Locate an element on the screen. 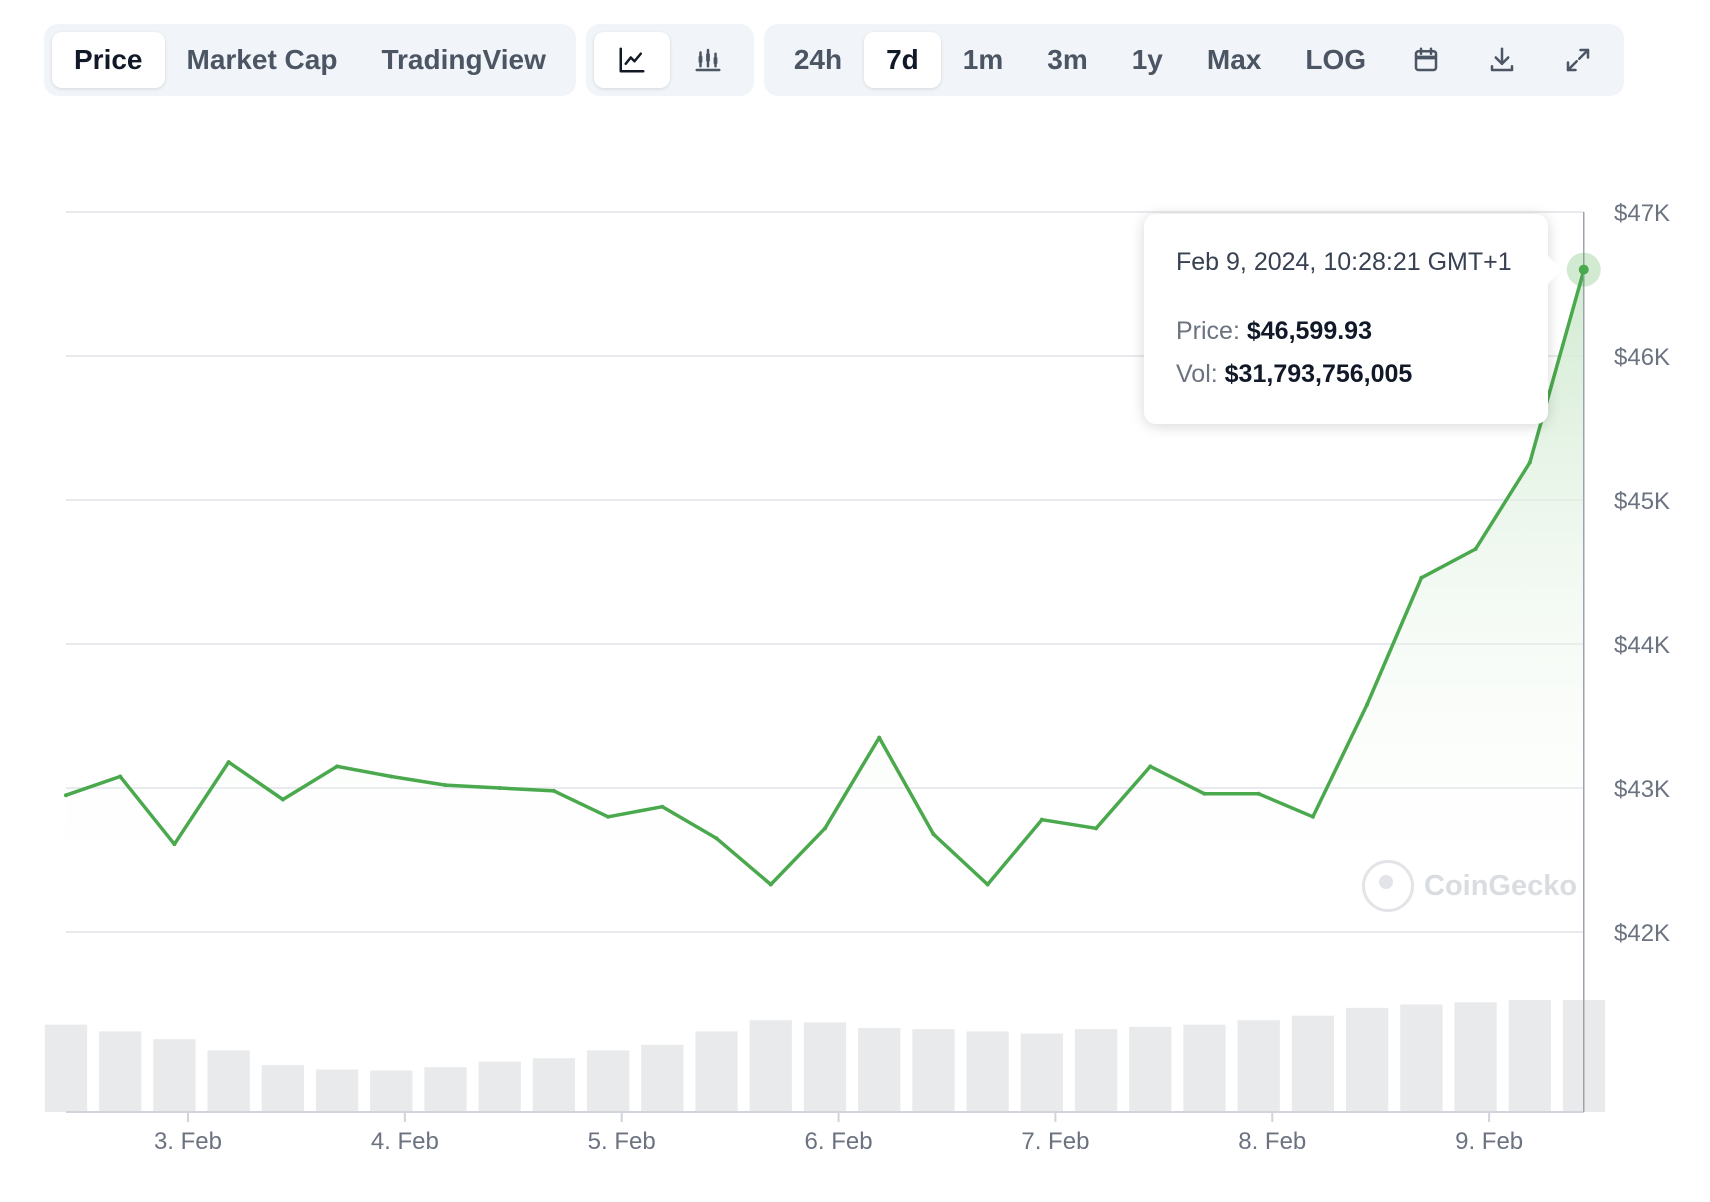  volume-bars is located at coordinates (825, 1056).